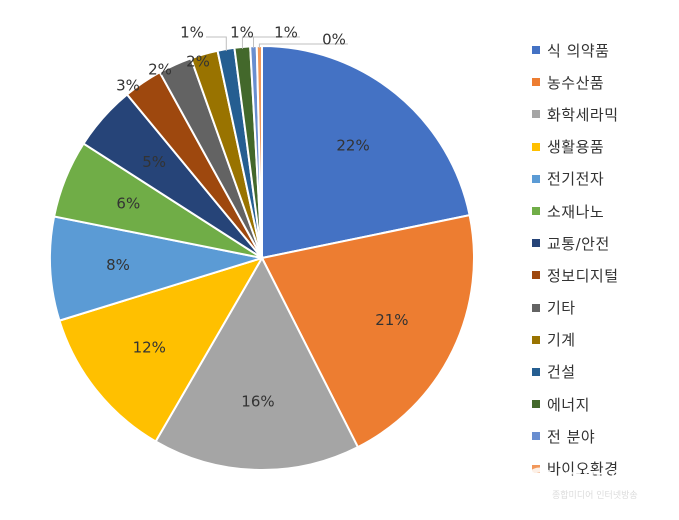  Describe the element at coordinates (571, 436) in the screenshot. I see `legend-label: 전 분야` at that location.